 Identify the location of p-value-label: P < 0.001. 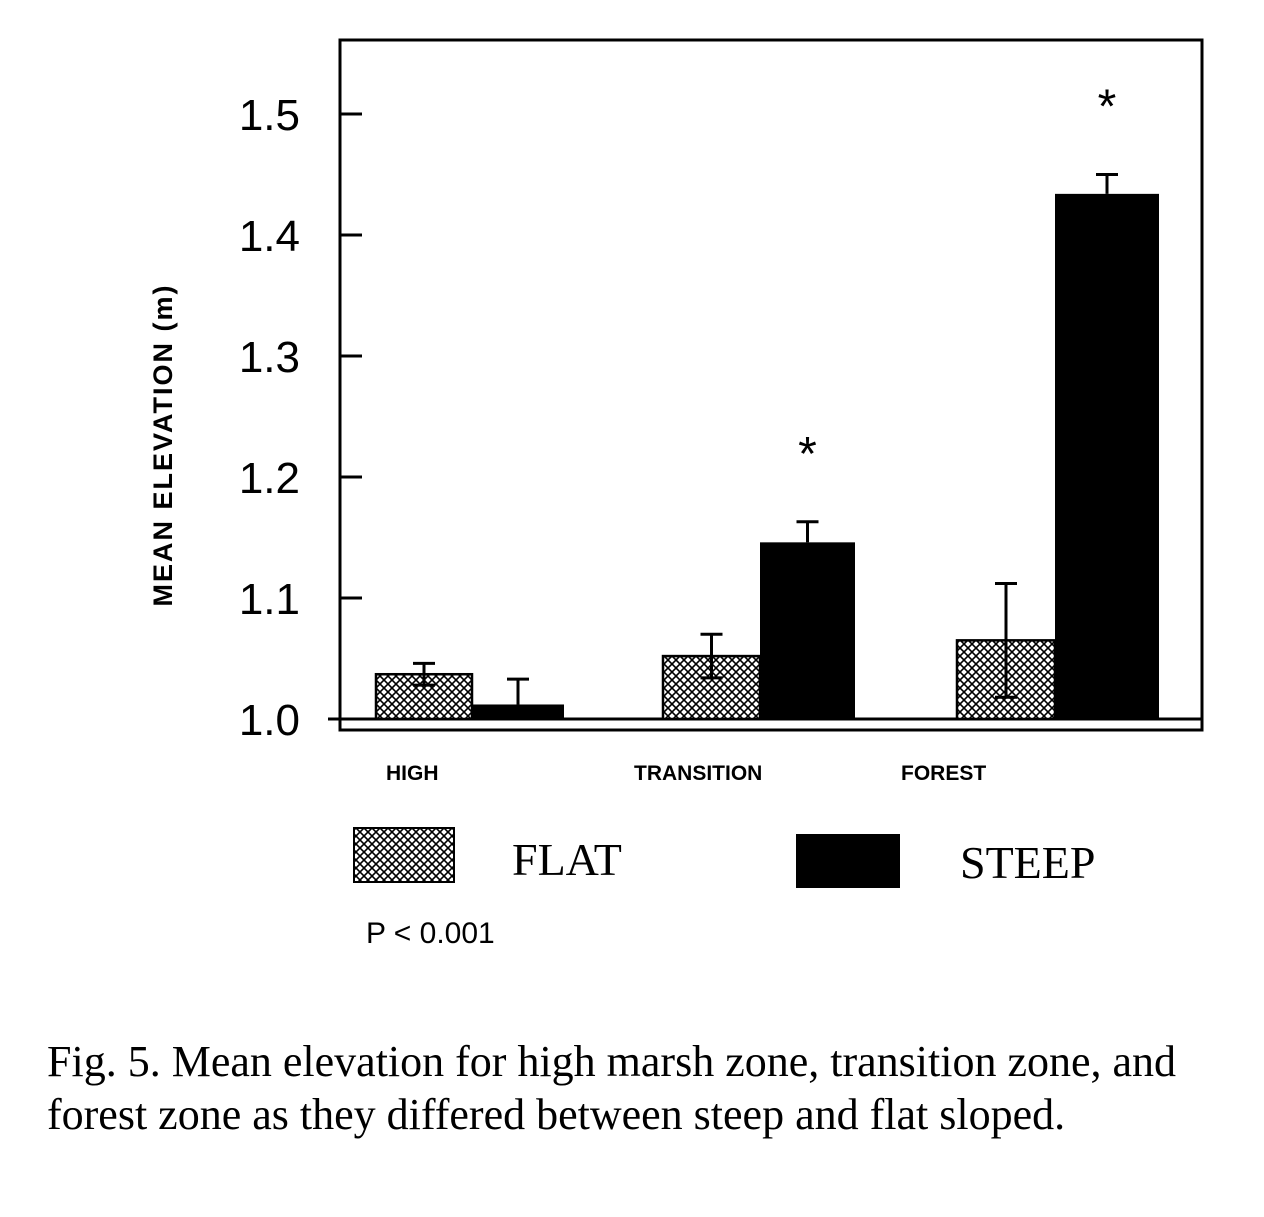
(430, 933).